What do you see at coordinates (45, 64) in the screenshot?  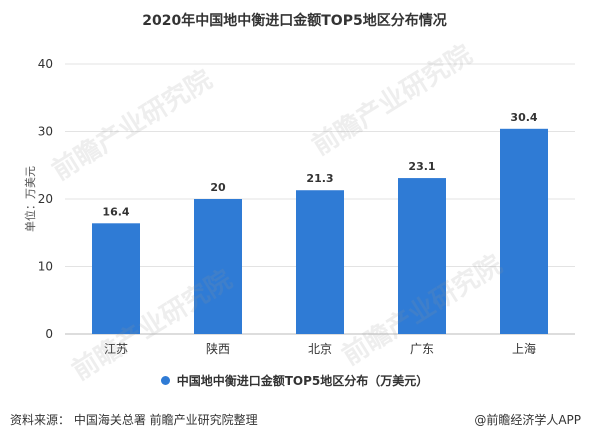 I see `y-tick-label: 40` at bounding box center [45, 64].